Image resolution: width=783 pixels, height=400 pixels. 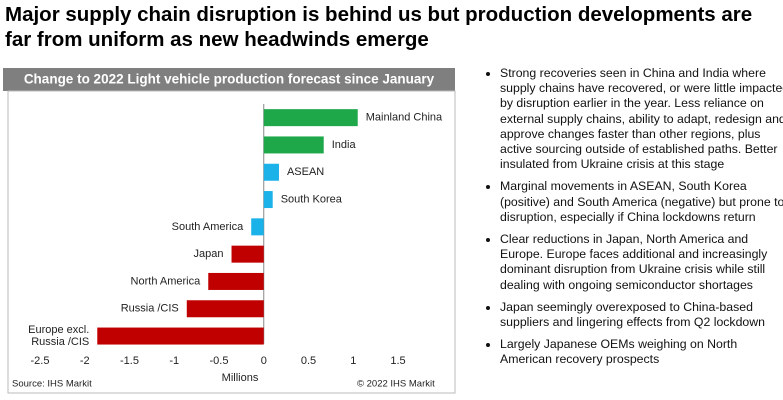 I want to click on x-tick-label: -1, so click(x=174, y=361).